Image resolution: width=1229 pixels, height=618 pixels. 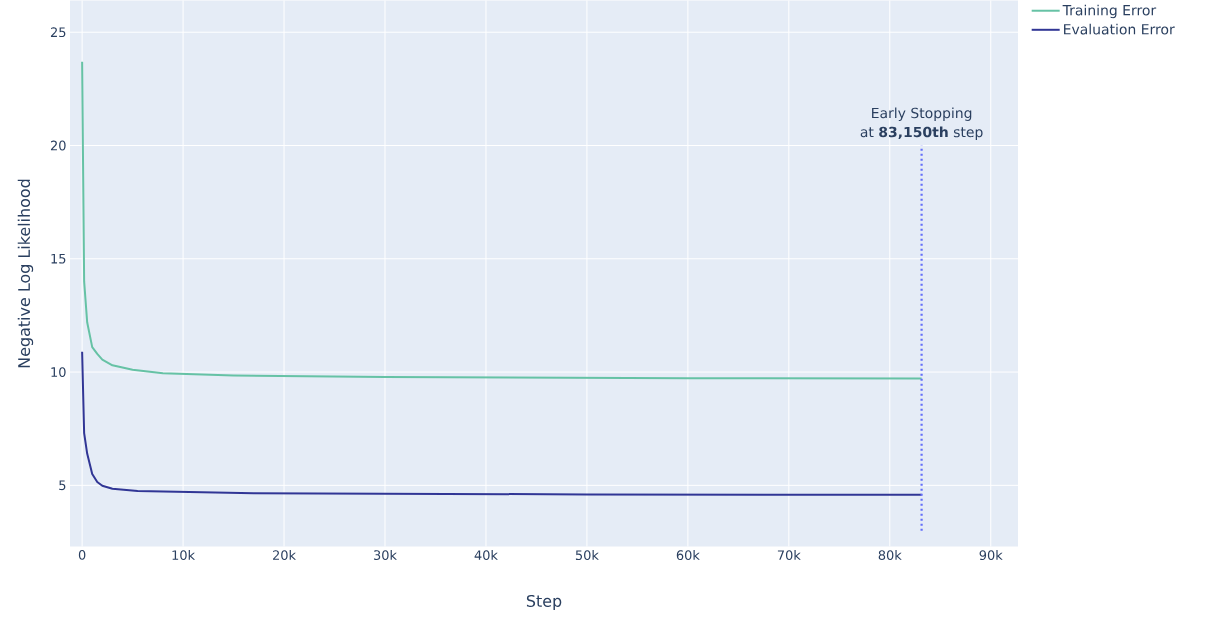 I want to click on x-tick-label: 10k, so click(x=184, y=555).